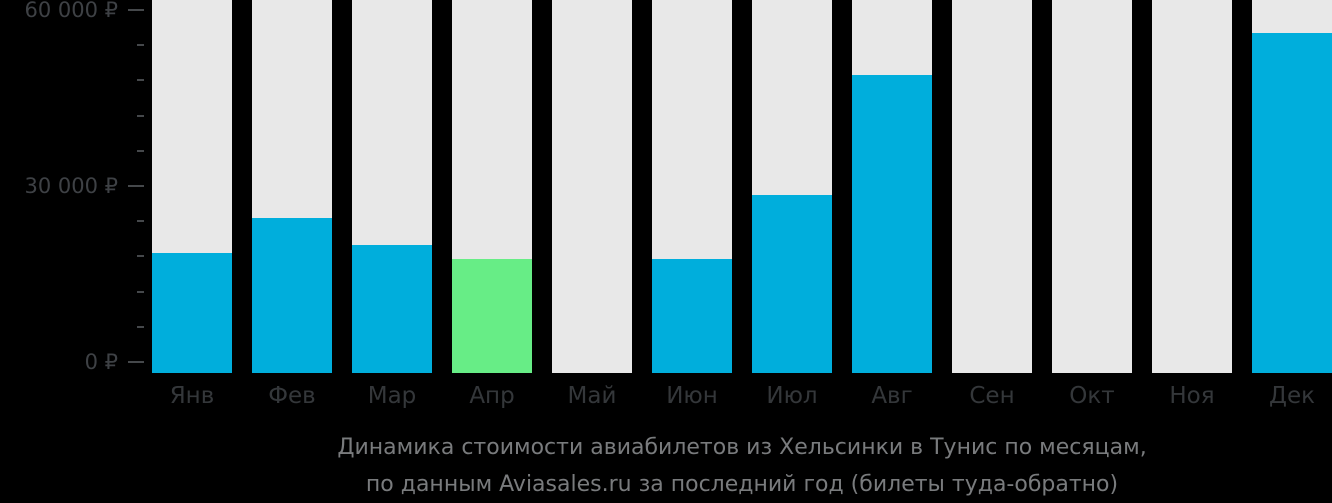  I want to click on x-tick-label: Ноя, so click(1192, 396).